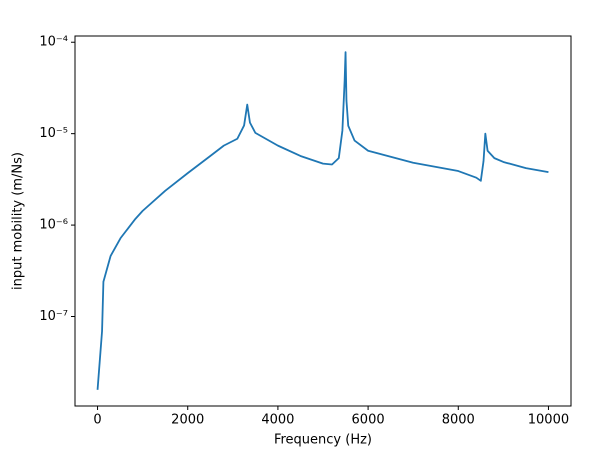 The image size is (601, 456). Describe the element at coordinates (53, 42) in the screenshot. I see `y-tick-label: 10⁻⁴` at that location.